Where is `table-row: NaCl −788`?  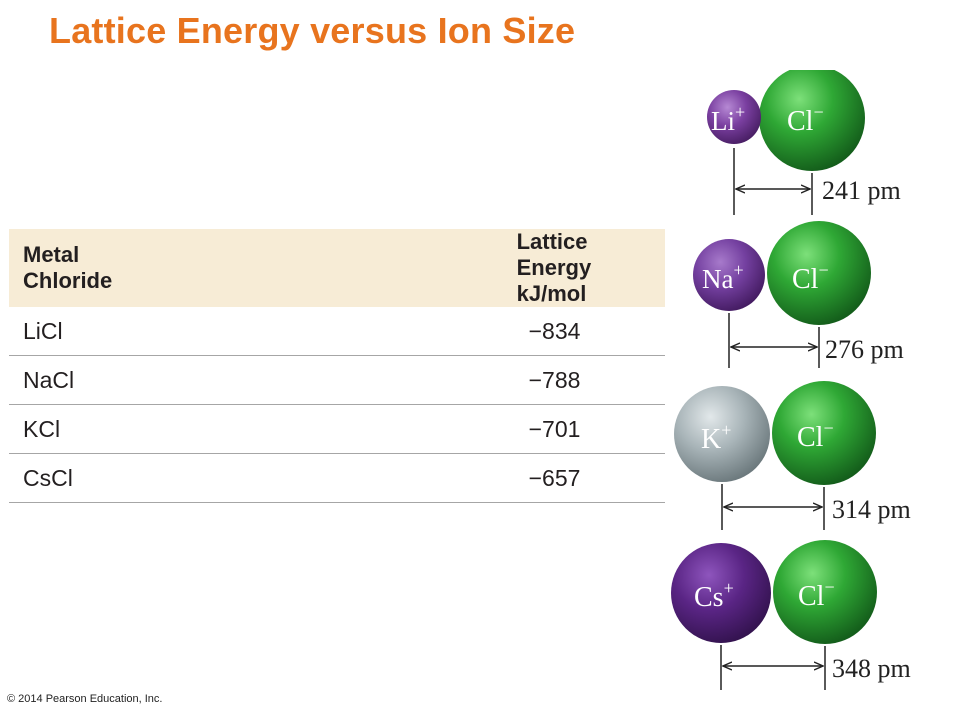
table-row: NaCl −788 is located at coordinates (337, 380).